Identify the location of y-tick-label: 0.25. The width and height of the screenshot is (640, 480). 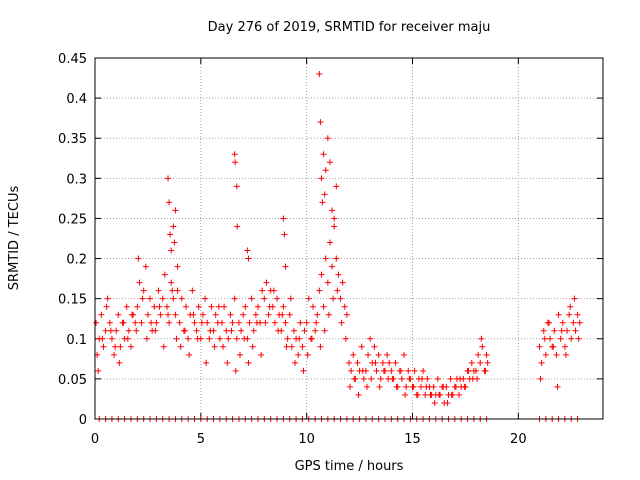
(72, 219).